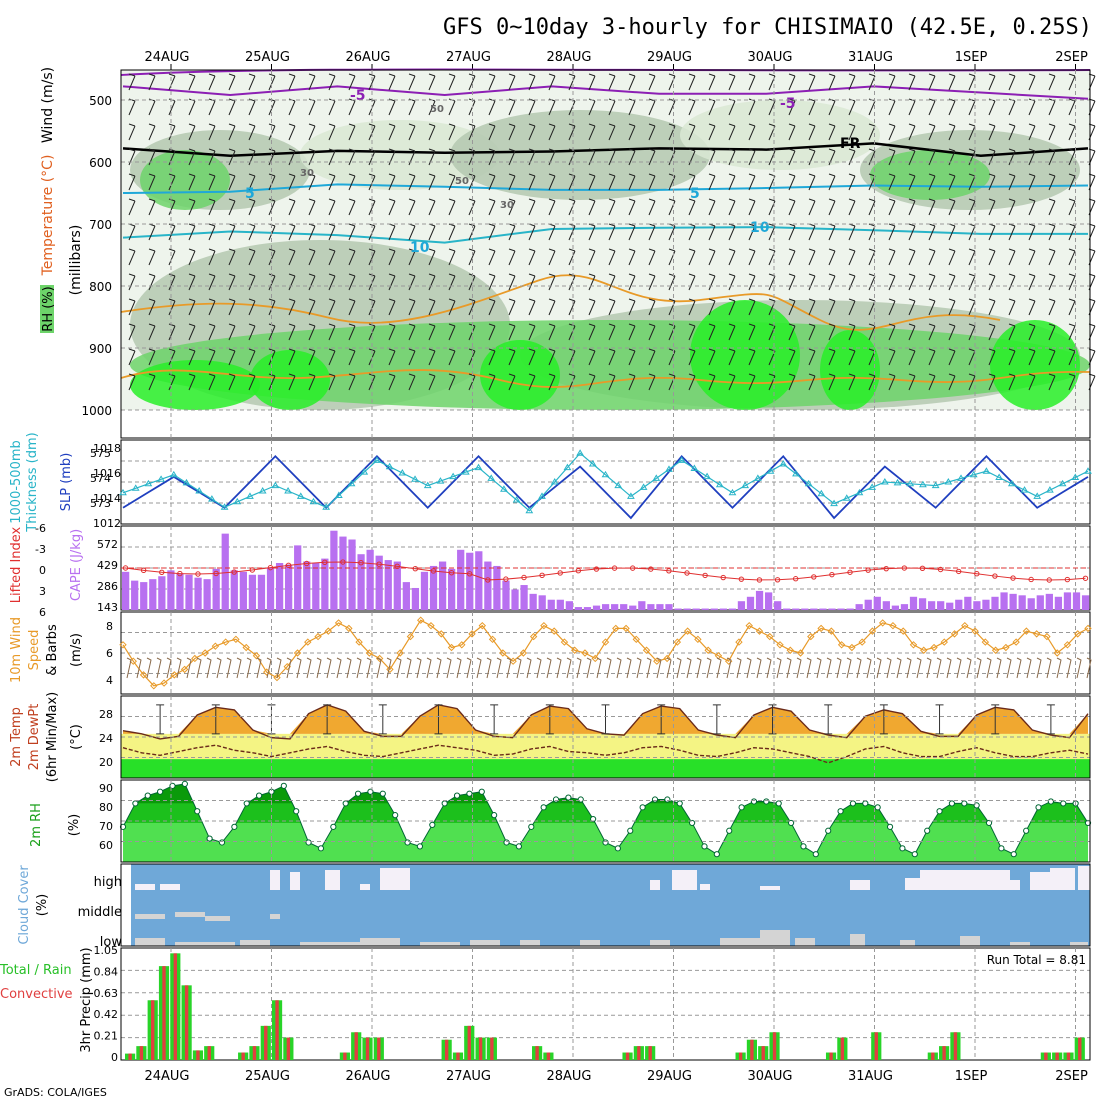  What do you see at coordinates (34, 650) in the screenshot?
I see `panel-side-label: Speed` at bounding box center [34, 650].